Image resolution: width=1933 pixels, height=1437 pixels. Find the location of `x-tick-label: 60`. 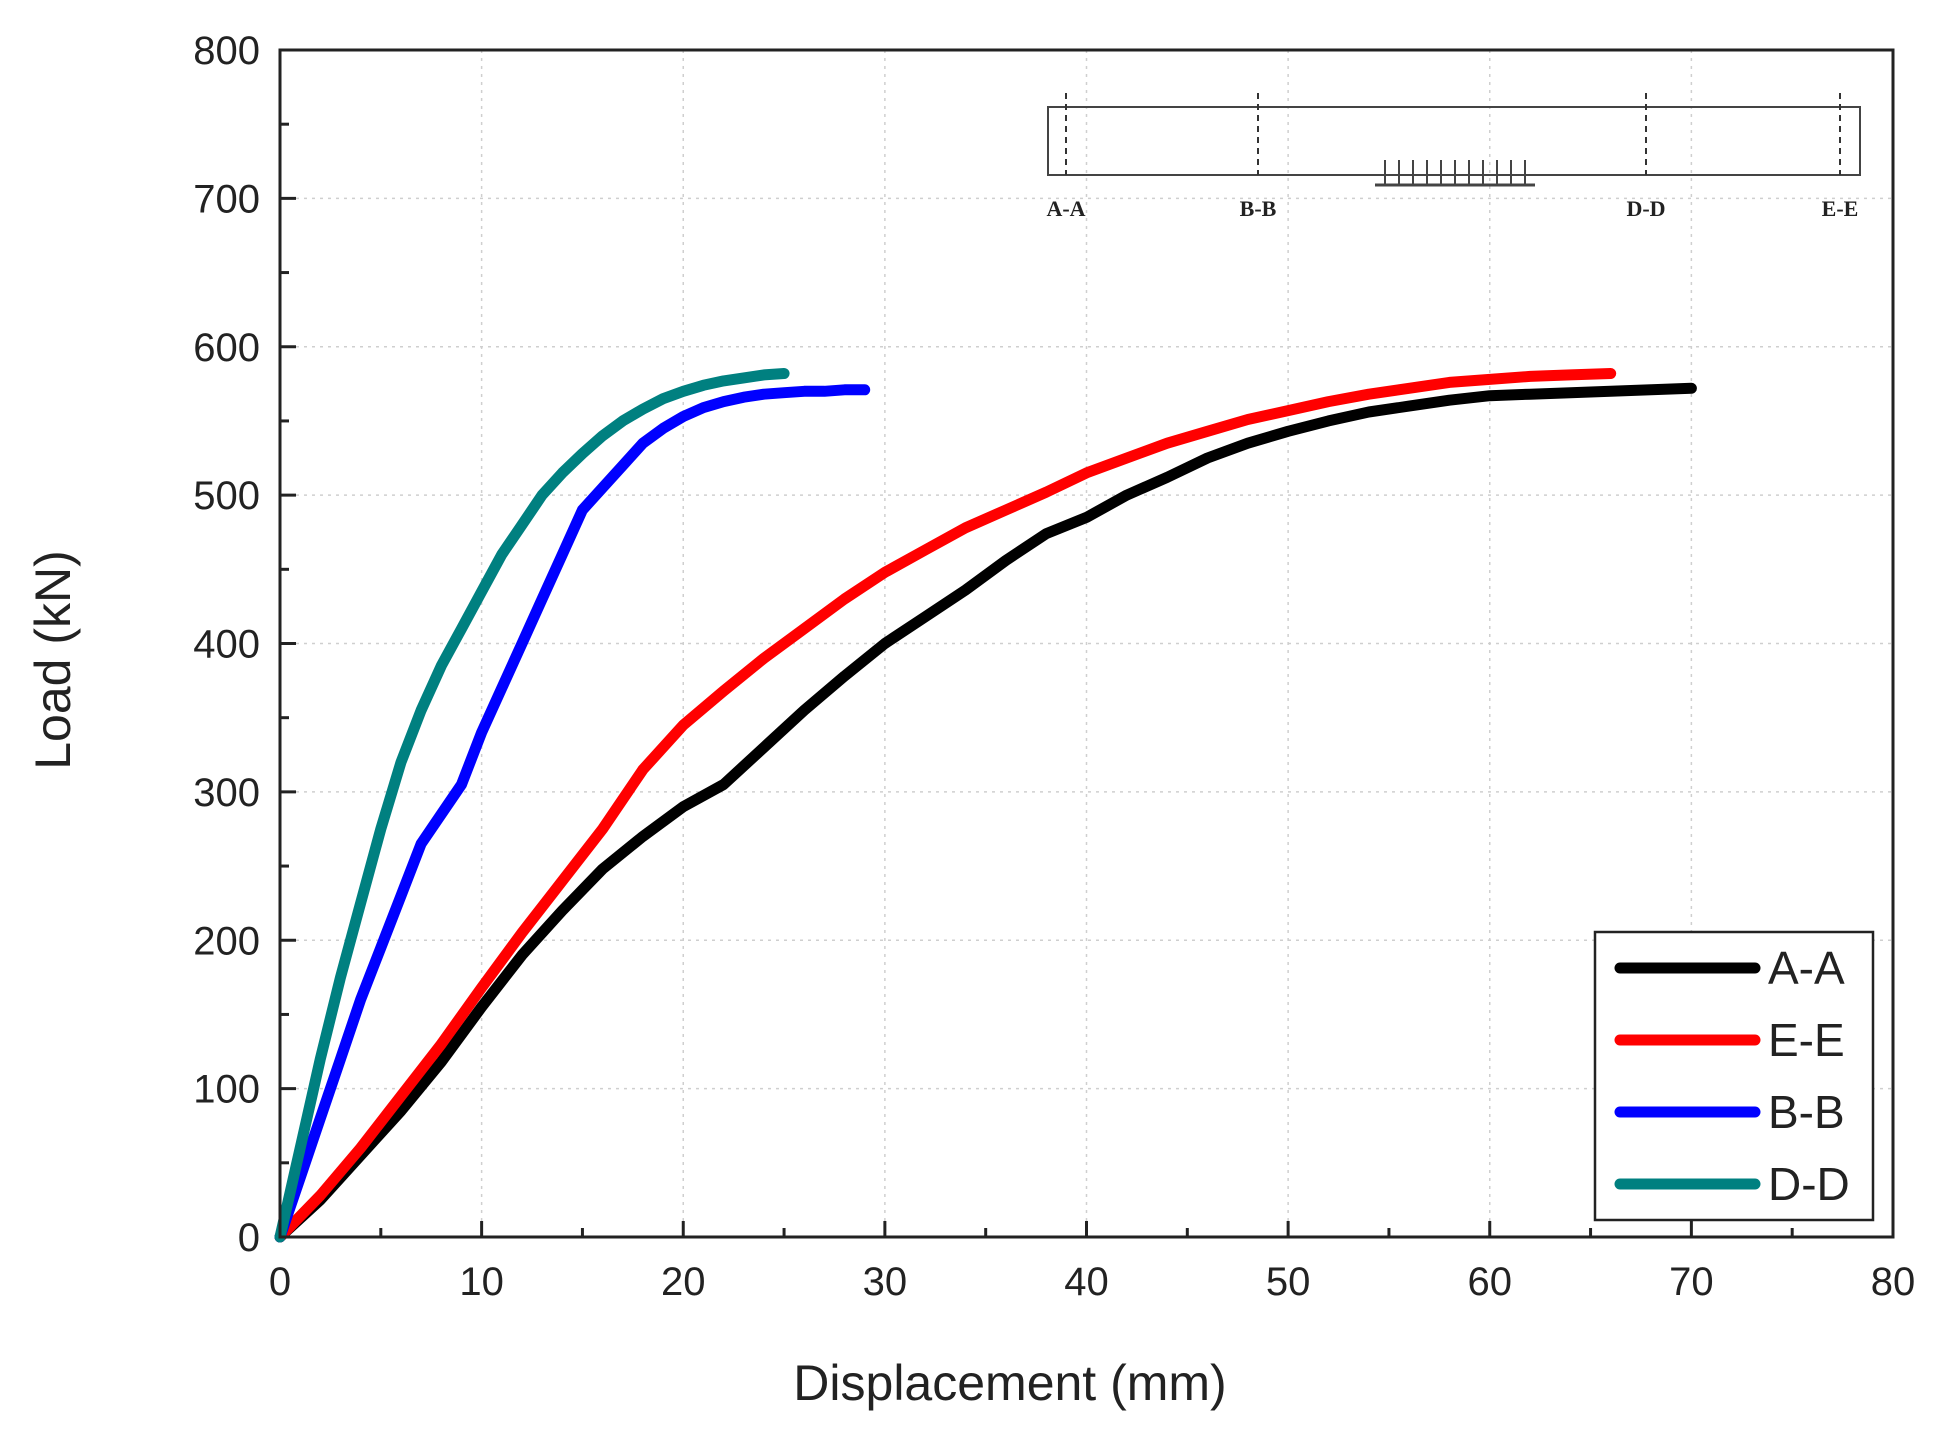

x-tick-label: 60 is located at coordinates (1490, 1282).